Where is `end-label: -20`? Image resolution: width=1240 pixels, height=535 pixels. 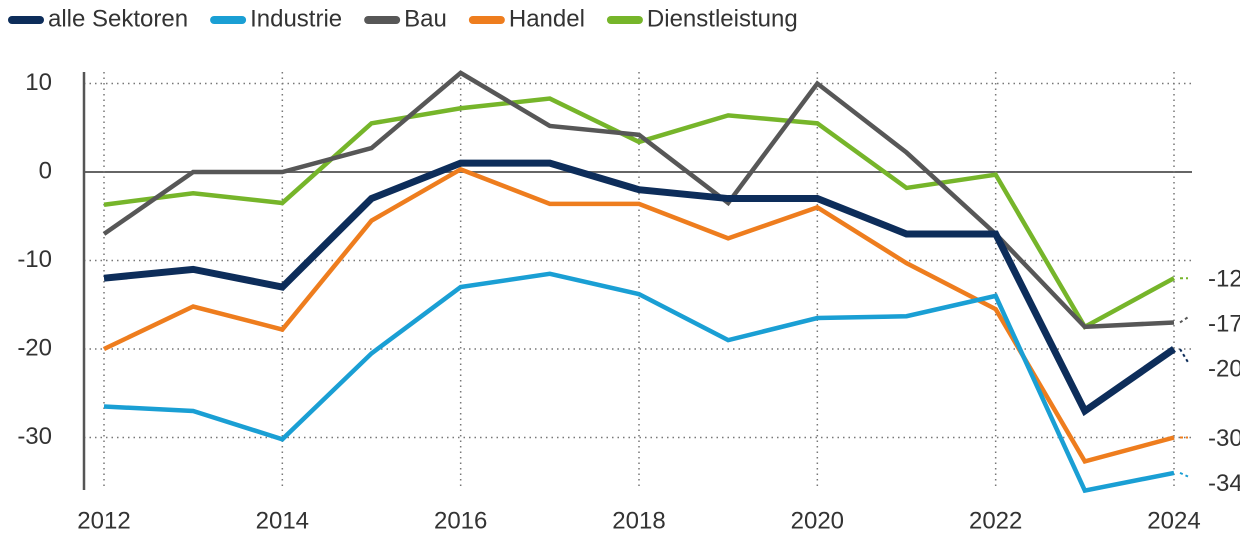
end-label: -20 is located at coordinates (1224, 369).